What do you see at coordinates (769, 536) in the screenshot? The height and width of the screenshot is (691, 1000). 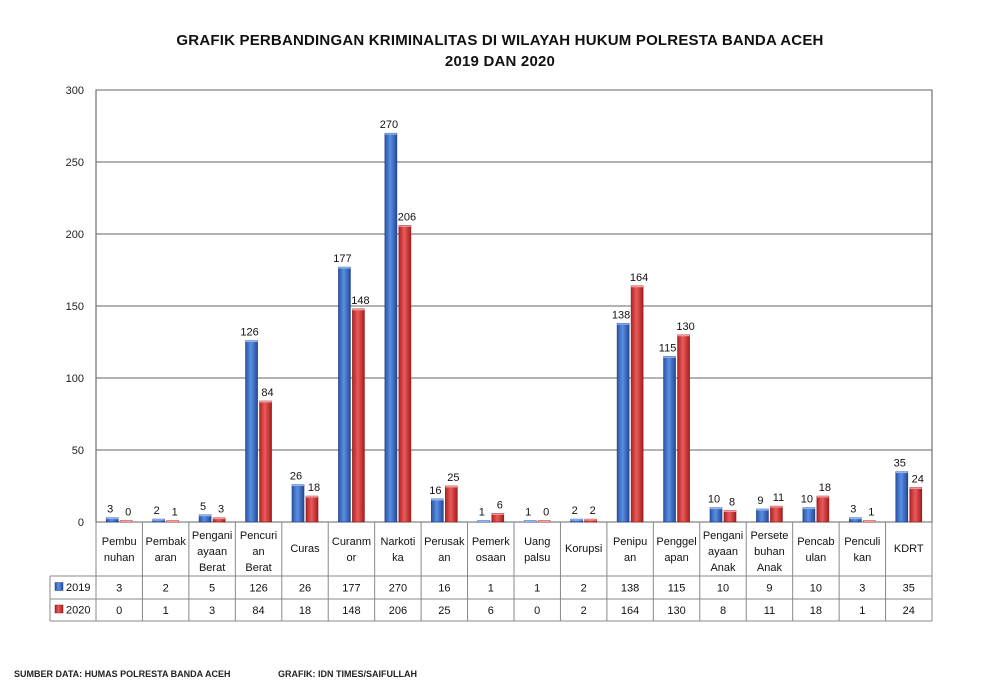 I see `x-category-label: Persete` at bounding box center [769, 536].